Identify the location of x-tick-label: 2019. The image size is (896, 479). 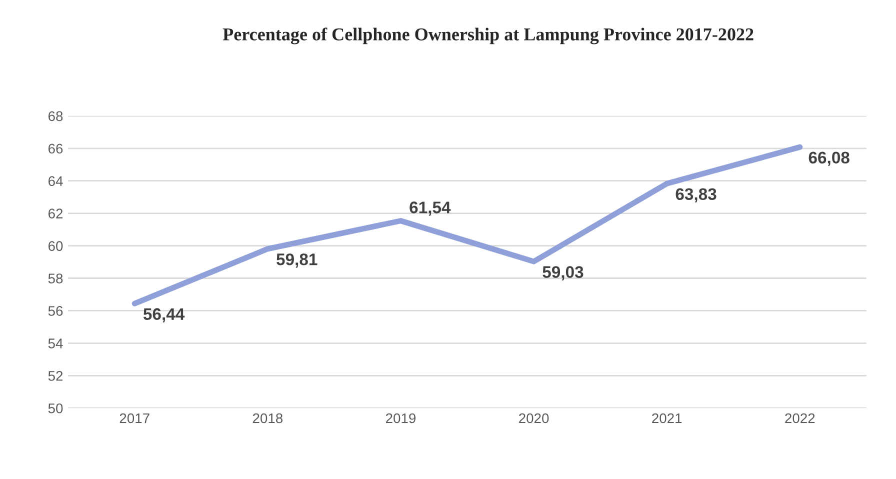
(401, 418).